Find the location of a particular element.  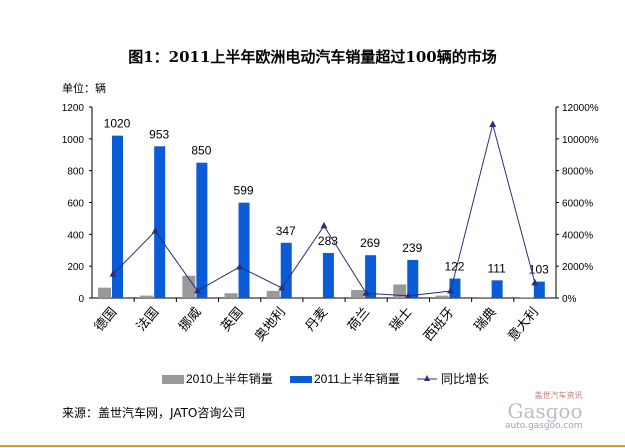

y2-tick-label: 10000% is located at coordinates (580, 140).